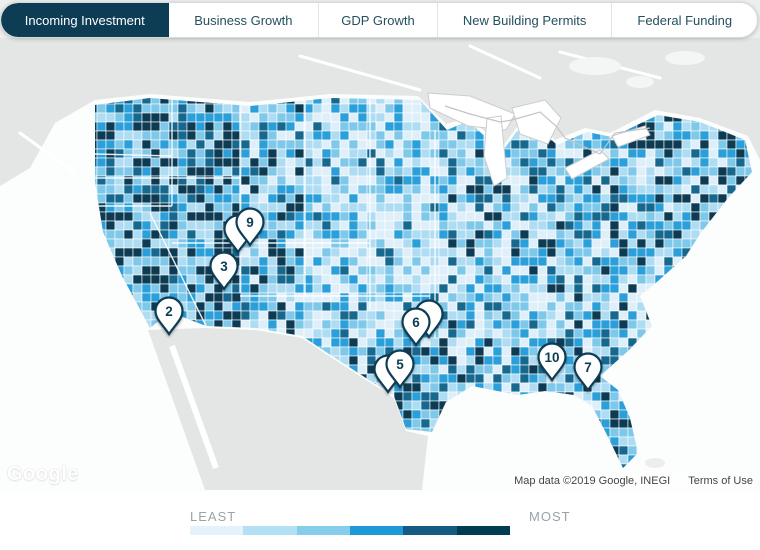 The image size is (760, 550). I want to click on attribution-text: Map data ©2019 Google, INEGI, so click(592, 481).